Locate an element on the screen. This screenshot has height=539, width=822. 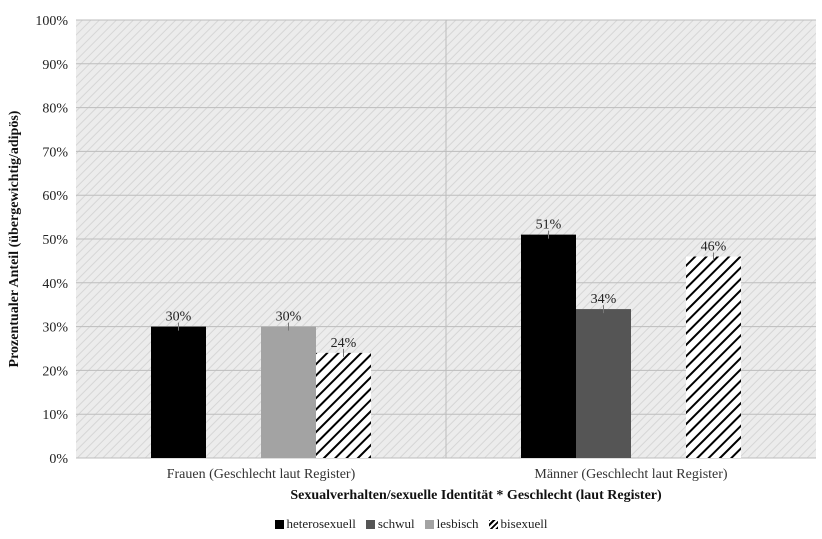
x-category-label: Frauen (Geschlecht laut Register) is located at coordinates (261, 474).